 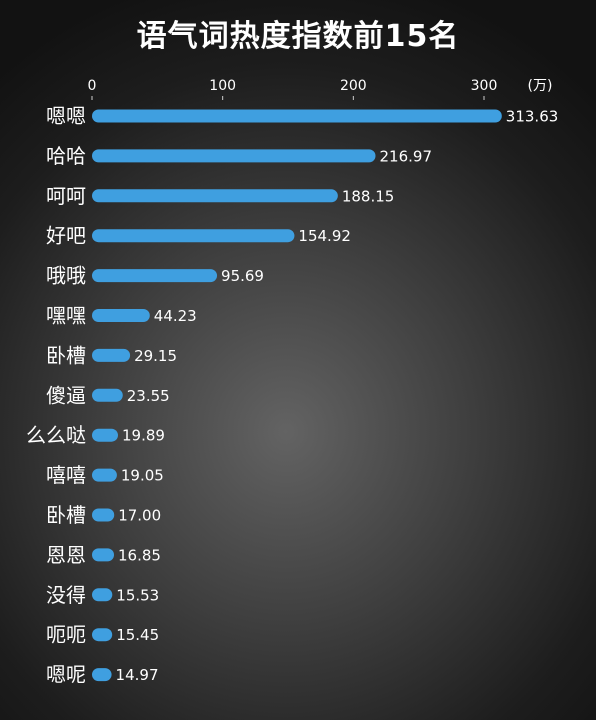 I want to click on value-label: 16.85, so click(x=139, y=555).